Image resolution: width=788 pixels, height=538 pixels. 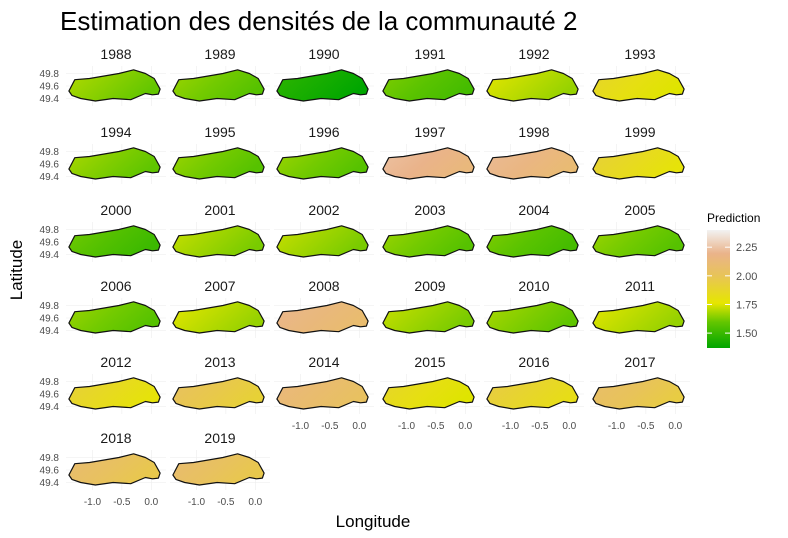 I want to click on facet-1991: 1991, so click(x=430, y=76).